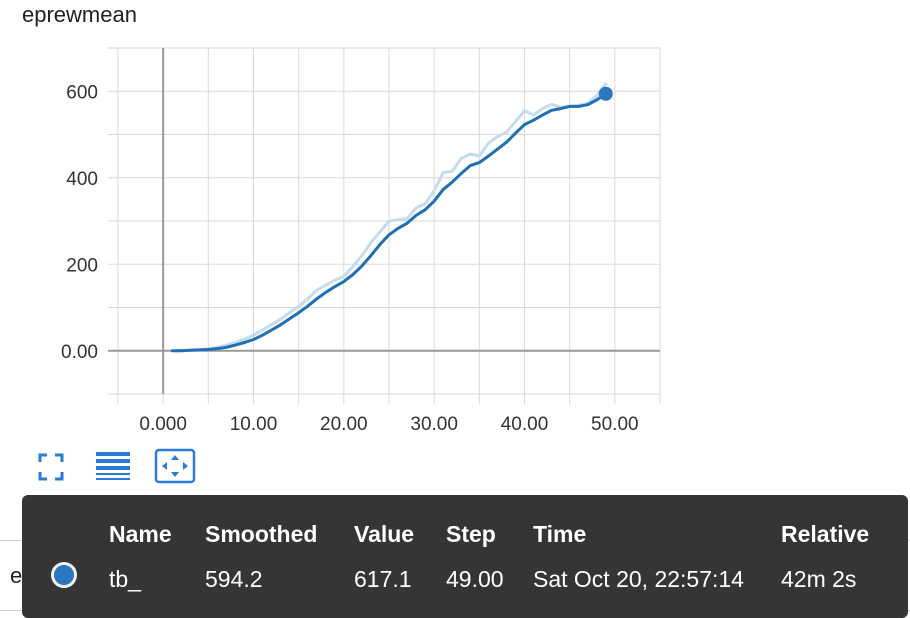 The width and height of the screenshot is (910, 618). I want to click on list-lines-icon, so click(113, 466).